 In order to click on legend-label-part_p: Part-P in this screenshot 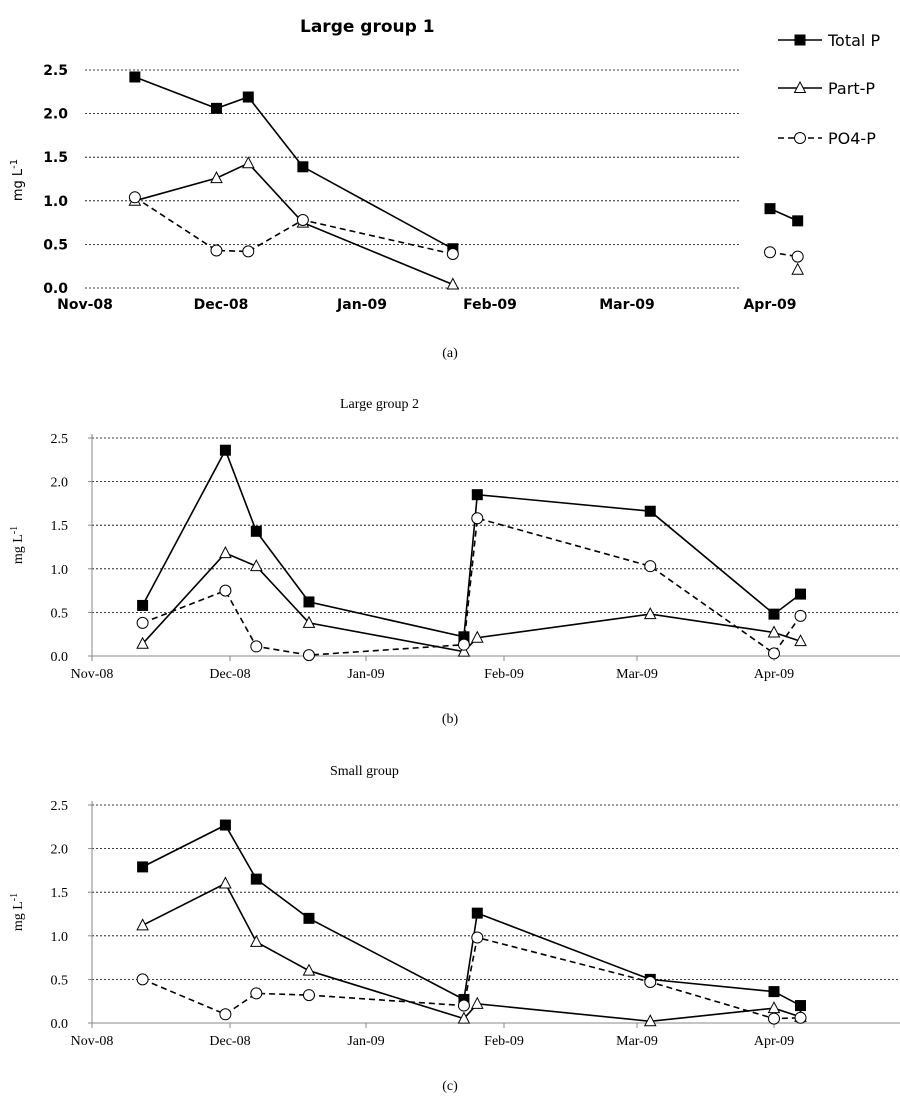, I will do `click(851, 88)`.